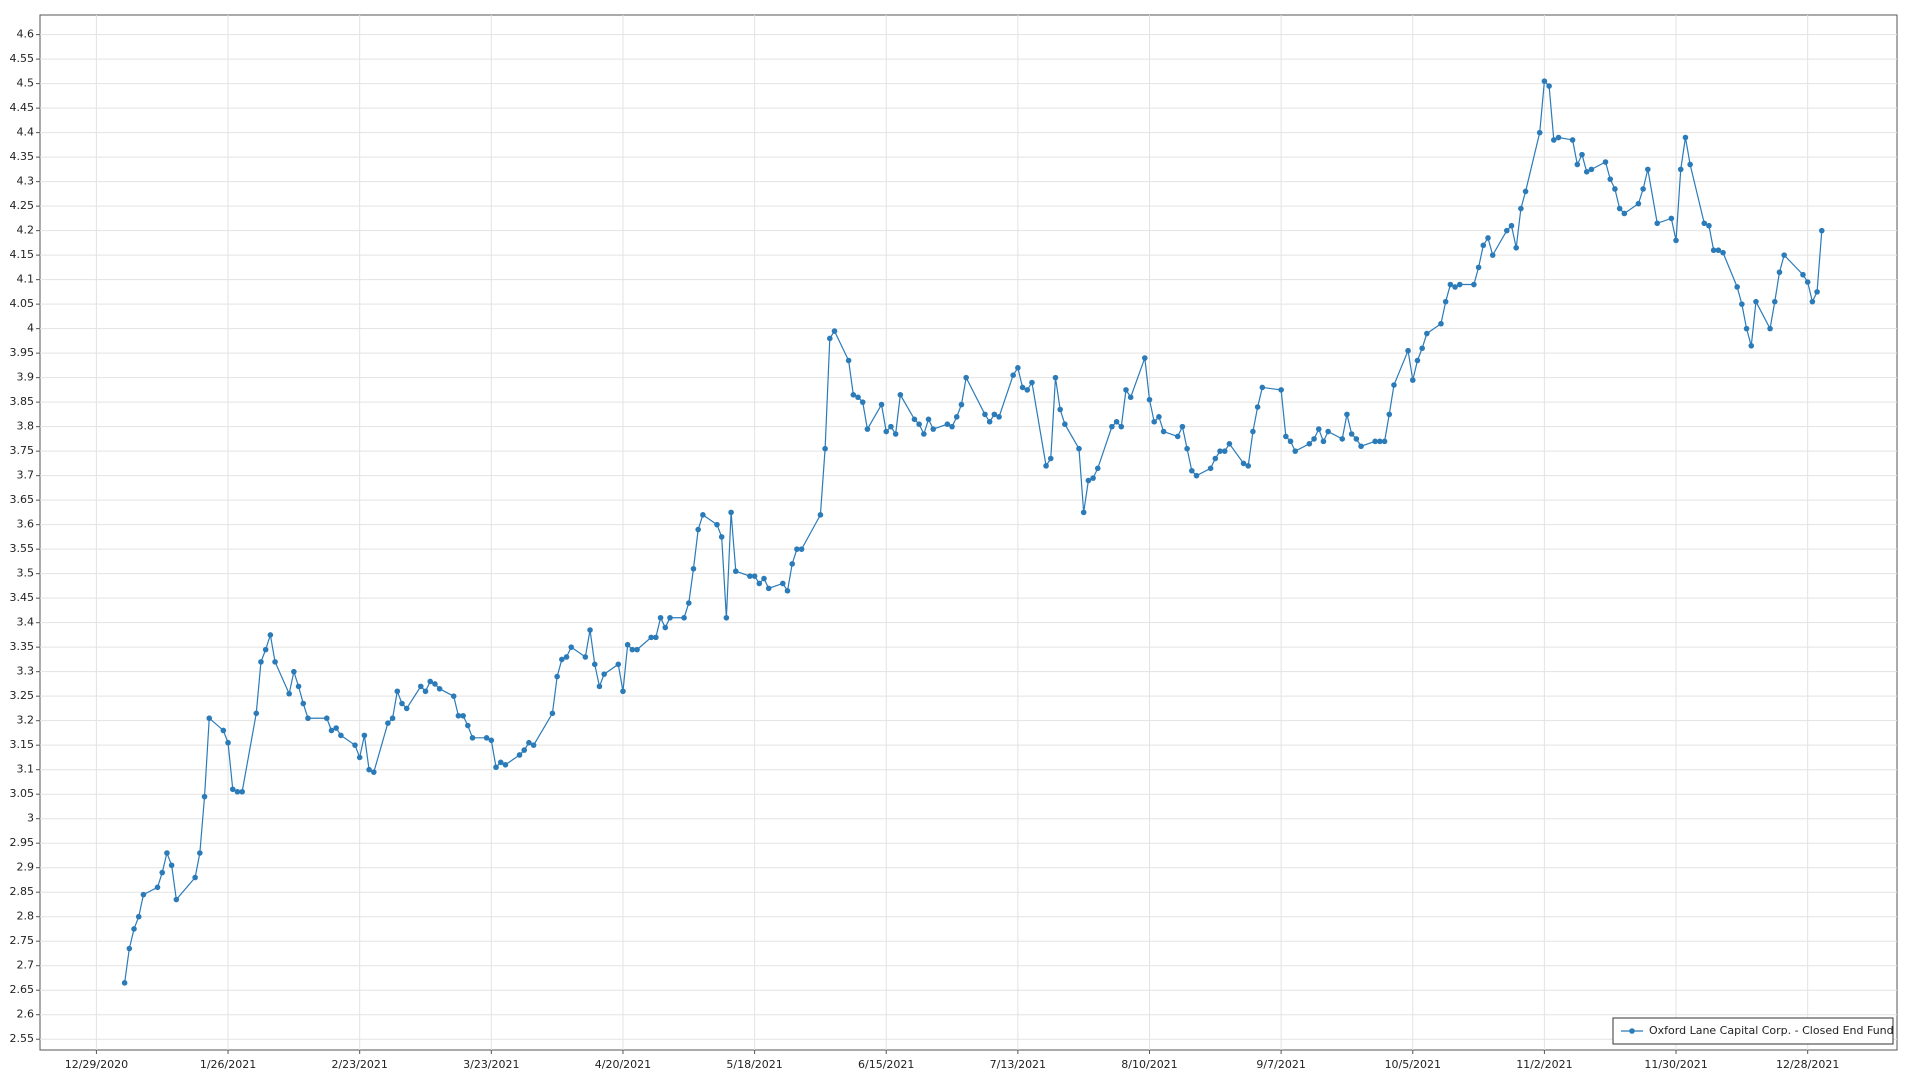 The image size is (1920, 1080). Describe the element at coordinates (22, 989) in the screenshot. I see `y-tick-label: 2.65` at that location.